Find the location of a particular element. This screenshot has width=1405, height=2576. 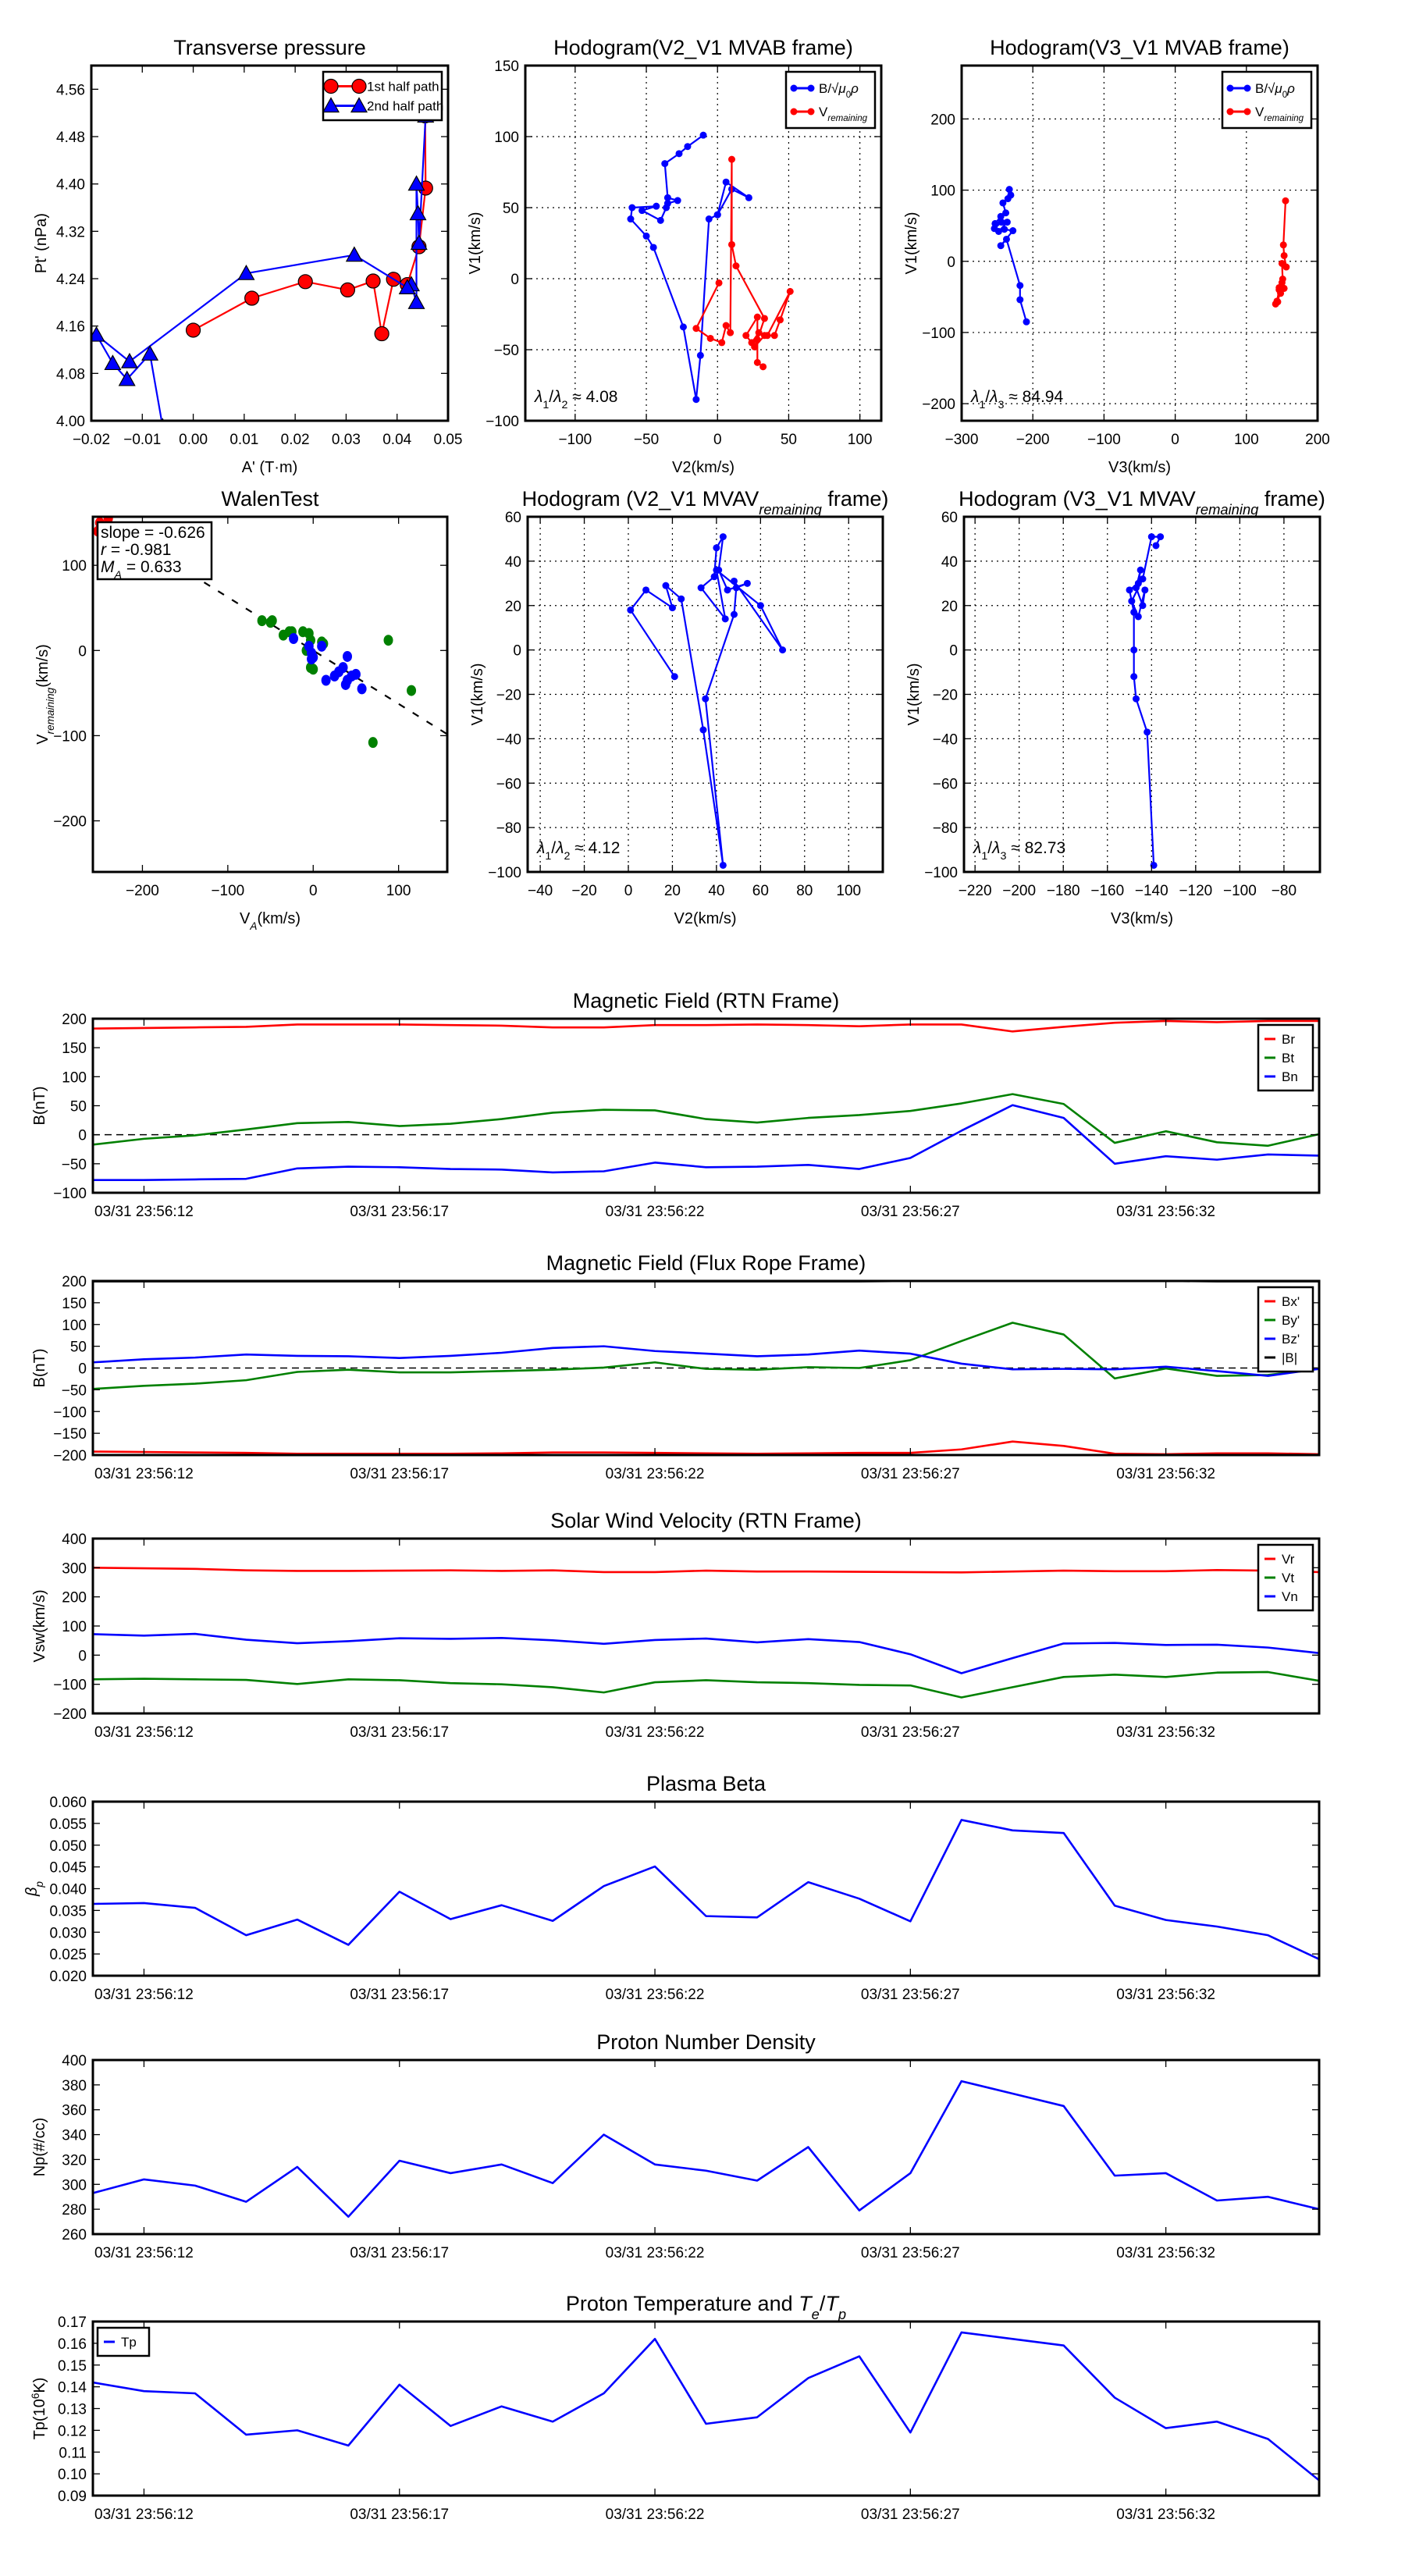

y-axis-label: V1(km/s) is located at coordinates (478, 695).